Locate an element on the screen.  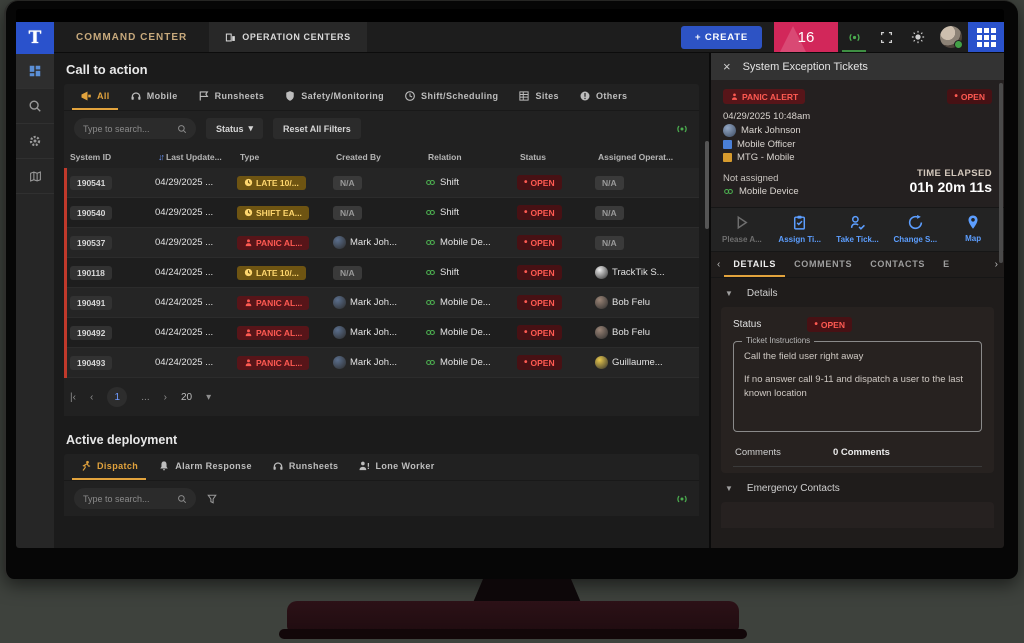
cta-tab-all: All is located at coordinates (95, 97).